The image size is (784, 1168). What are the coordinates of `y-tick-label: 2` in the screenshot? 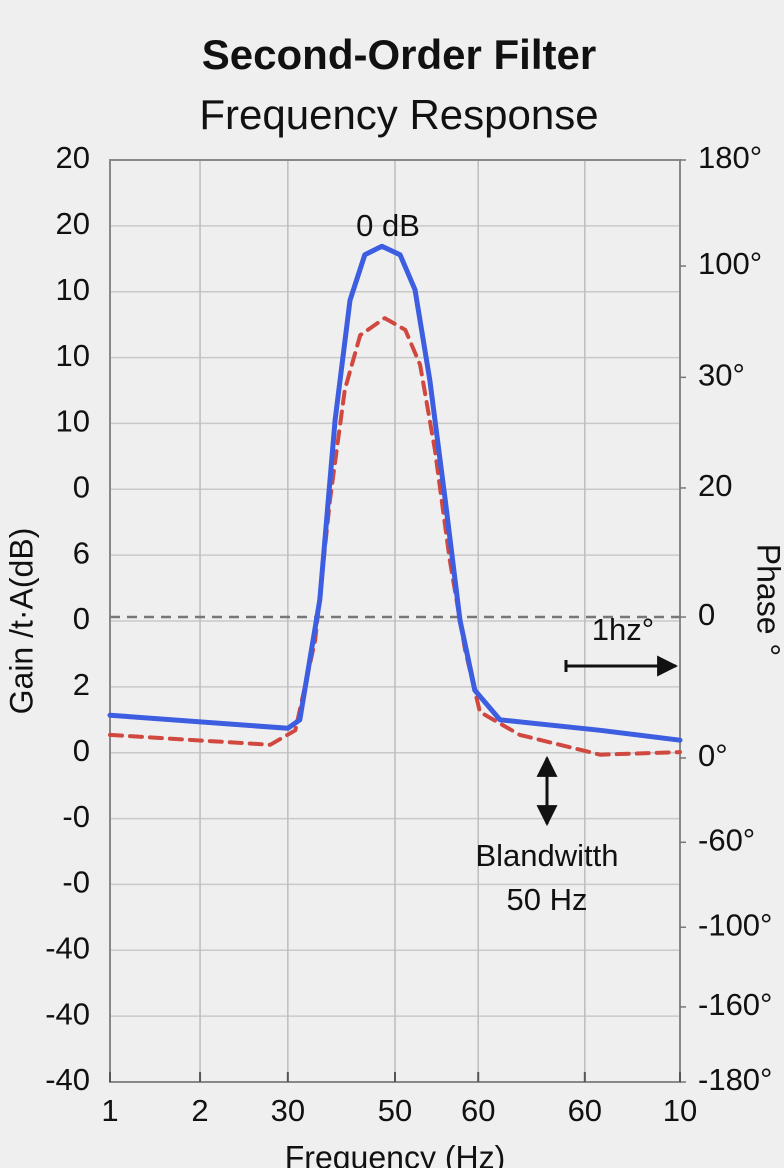 It's located at (81, 684).